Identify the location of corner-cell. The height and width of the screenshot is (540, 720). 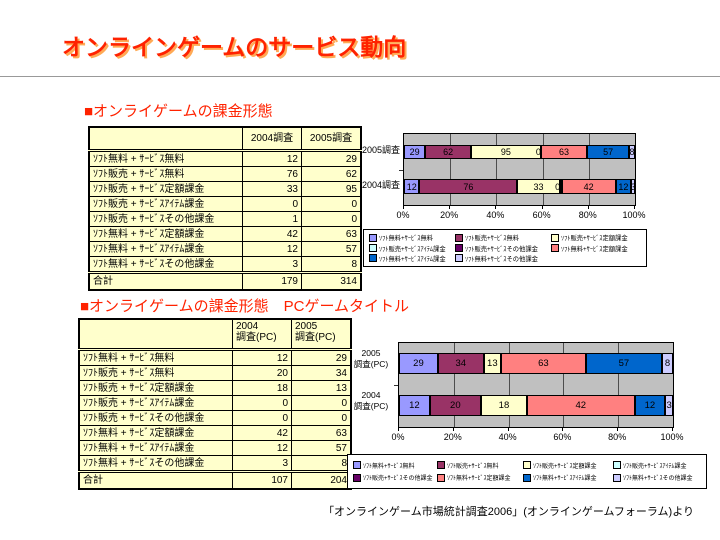
(165, 139).